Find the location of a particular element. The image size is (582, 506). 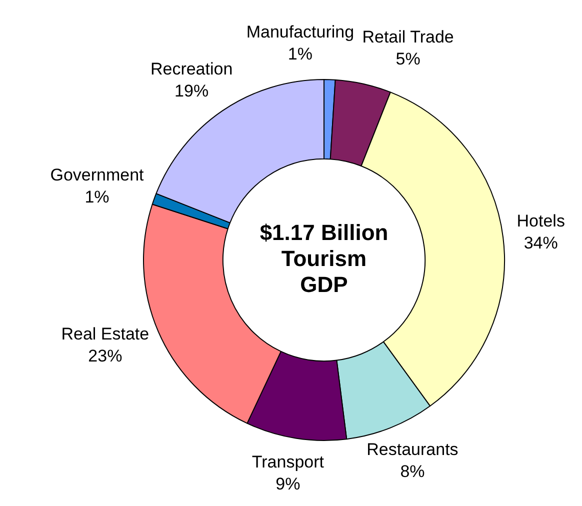

slice-label: Manufacturing is located at coordinates (300, 32).